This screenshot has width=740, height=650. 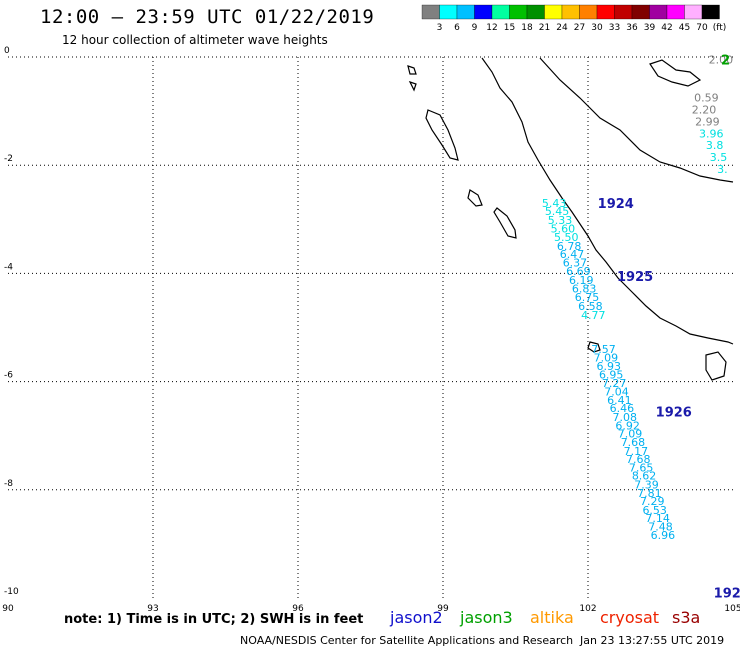 I want to click on satellite-name-jason3: jason3, so click(x=486, y=617).